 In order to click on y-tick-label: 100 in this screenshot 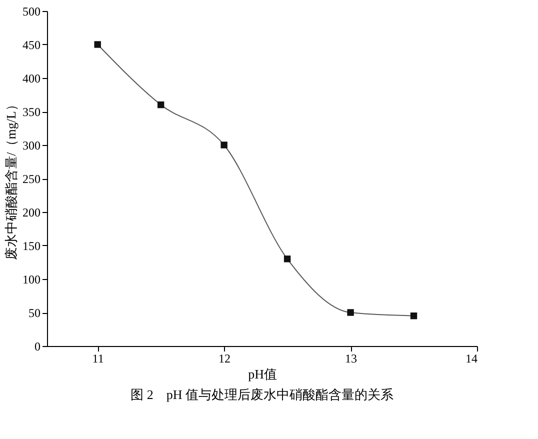, I will do `click(31, 279)`.